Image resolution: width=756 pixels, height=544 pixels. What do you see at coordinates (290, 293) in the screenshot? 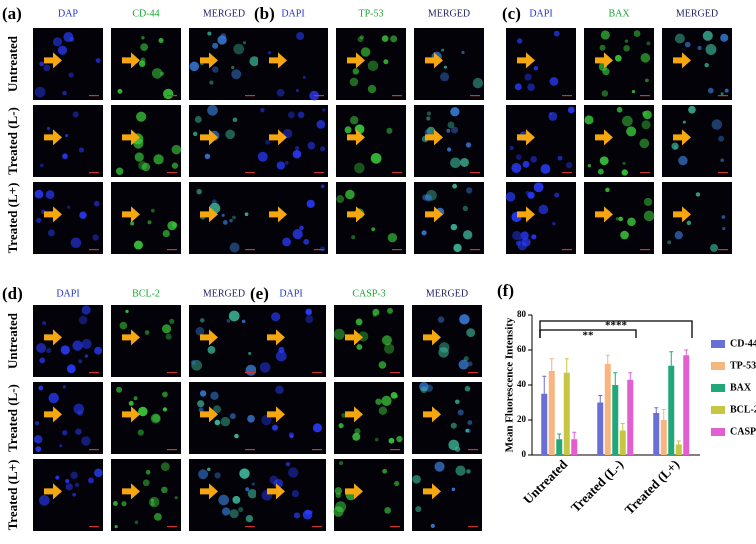
I see `column-header: DAPI` at bounding box center [290, 293].